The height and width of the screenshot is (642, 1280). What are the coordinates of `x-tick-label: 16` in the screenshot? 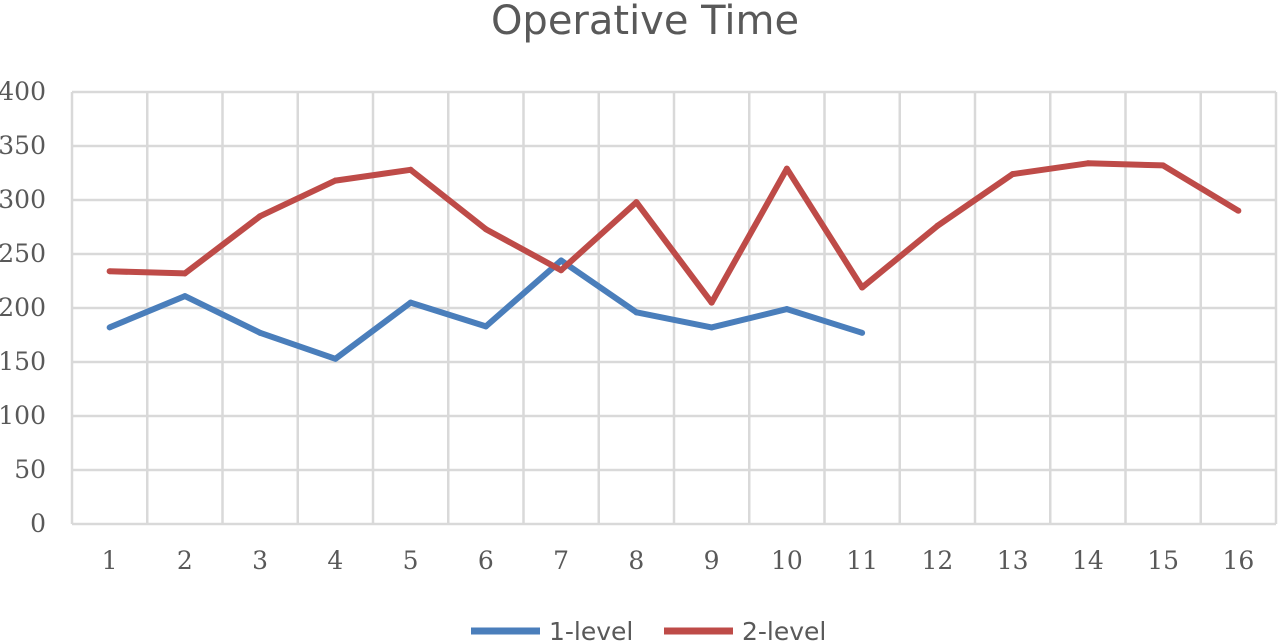 It's located at (1238, 560).